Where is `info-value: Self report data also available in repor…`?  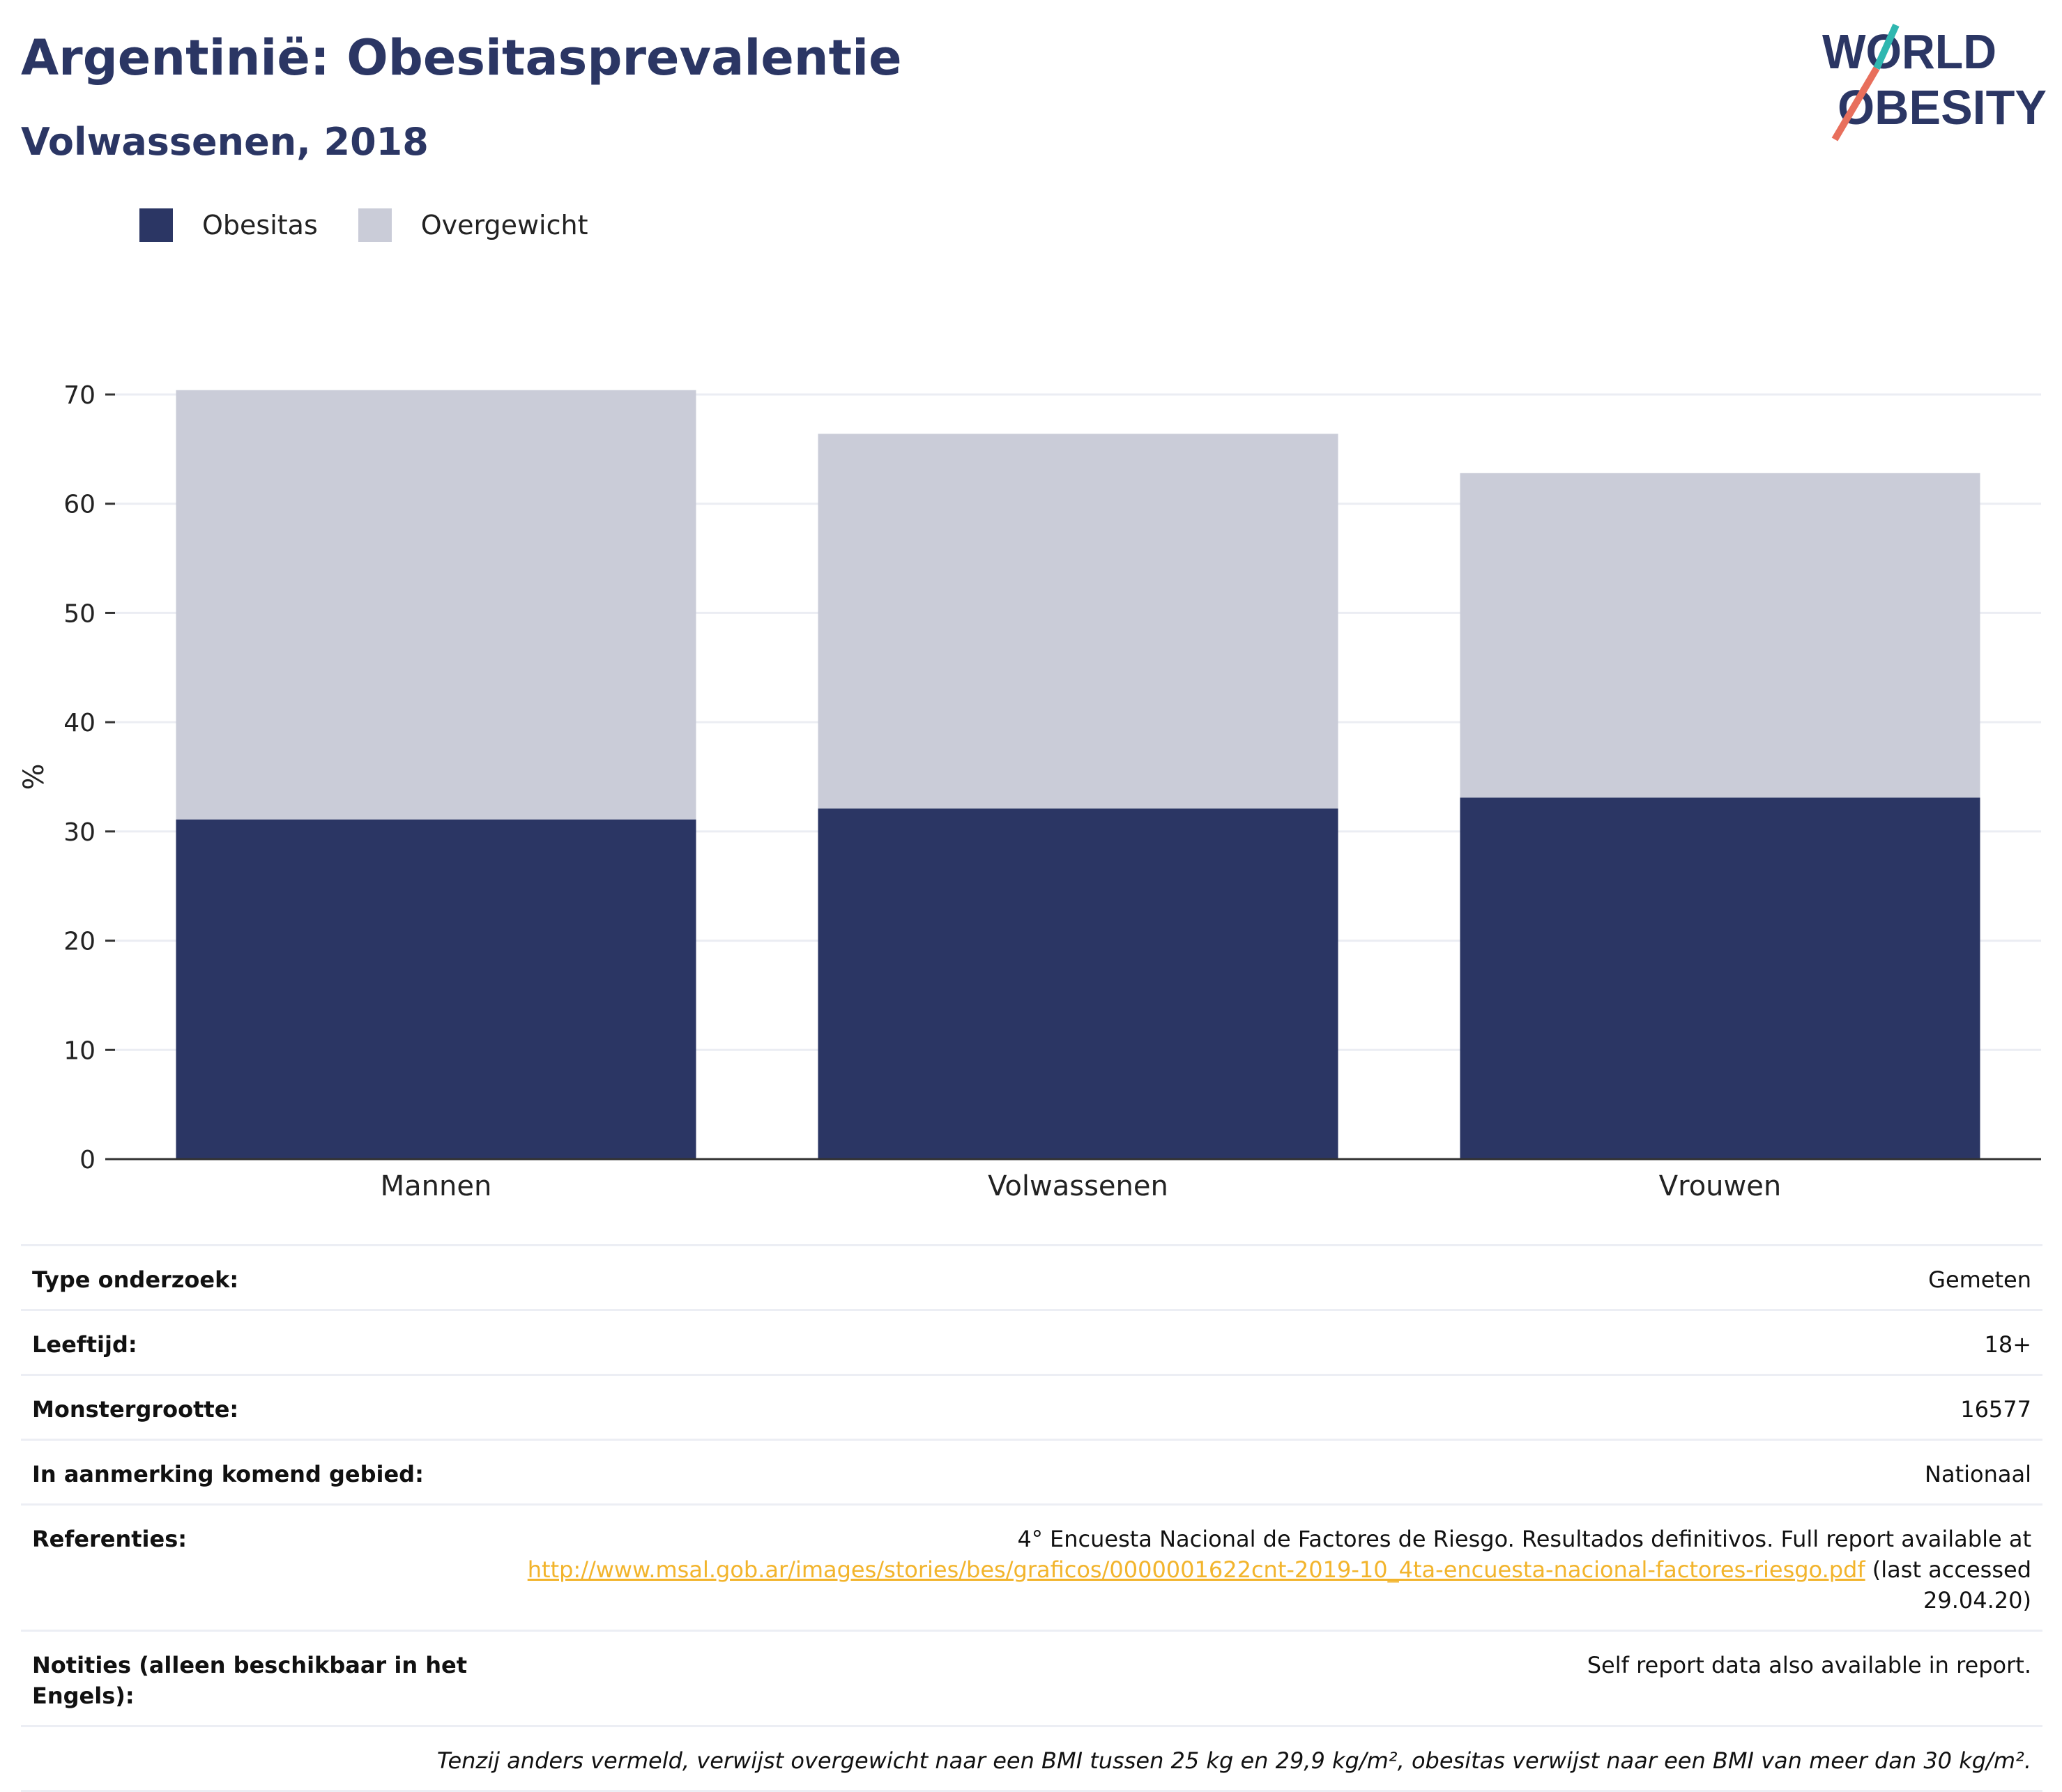 info-value: Self report data also available in repor… is located at coordinates (1809, 1665).